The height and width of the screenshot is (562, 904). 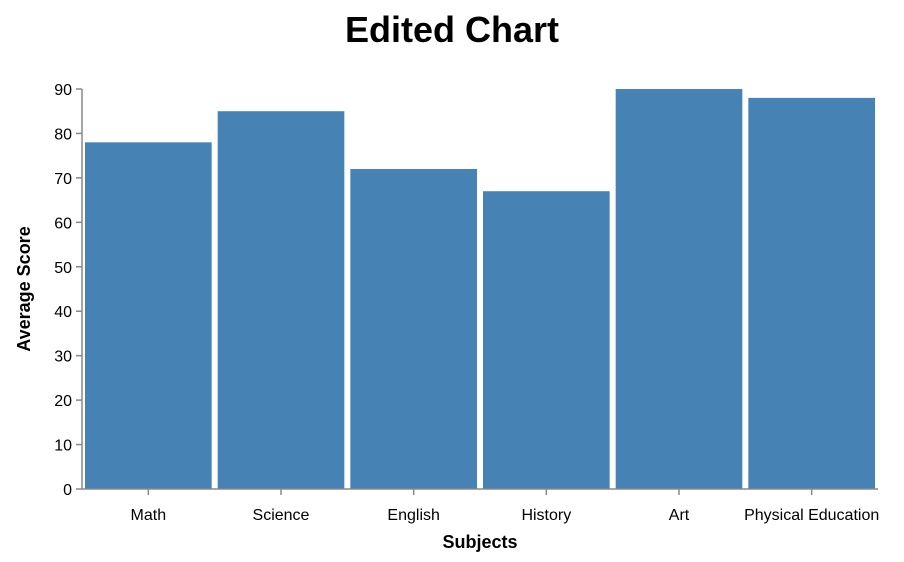 I want to click on y-tick-label: 70, so click(x=63, y=179).